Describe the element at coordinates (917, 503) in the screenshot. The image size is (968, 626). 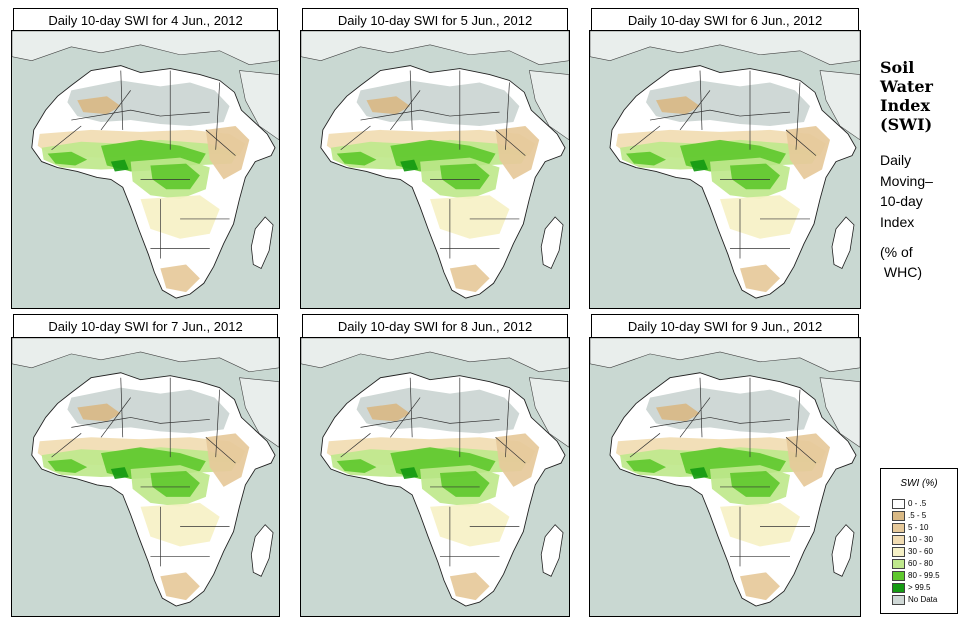
I see `legend-label: 0 - .5` at that location.